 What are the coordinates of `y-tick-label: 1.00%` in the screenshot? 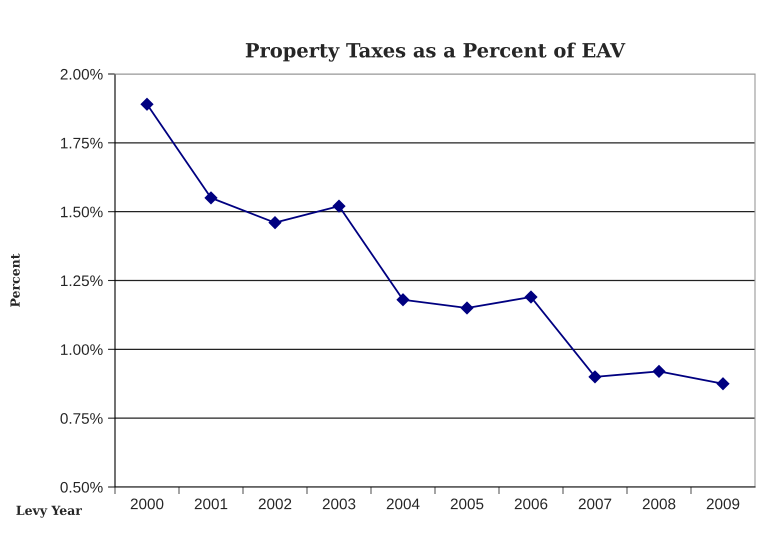 It's located at (82, 350).